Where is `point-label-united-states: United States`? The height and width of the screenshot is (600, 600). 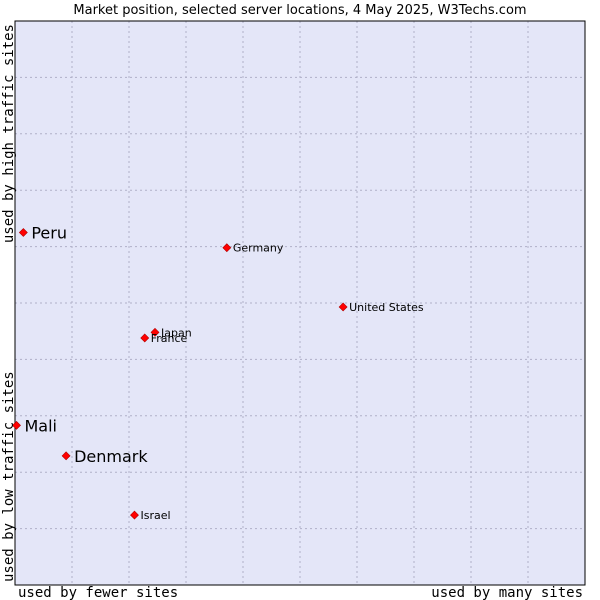
point-label-united-states: United States is located at coordinates (386, 307).